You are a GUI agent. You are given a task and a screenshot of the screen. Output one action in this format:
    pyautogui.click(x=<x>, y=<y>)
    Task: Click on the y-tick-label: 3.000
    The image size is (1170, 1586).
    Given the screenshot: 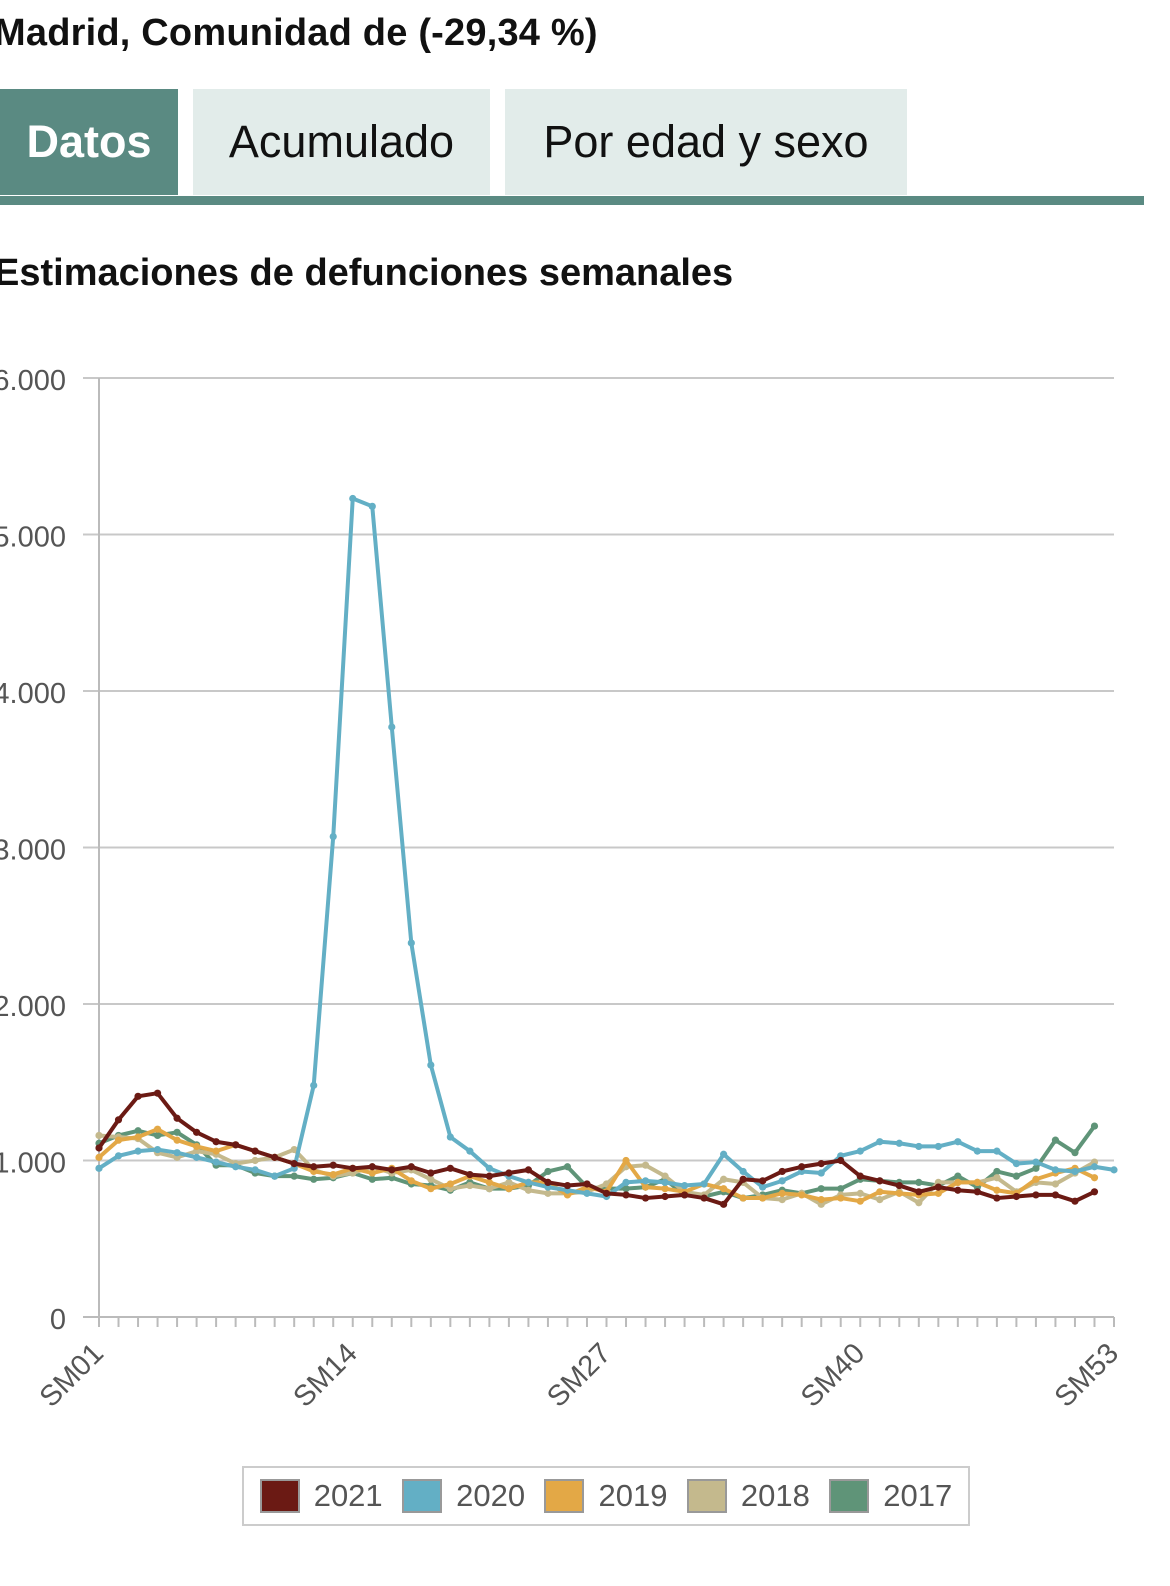 What is the action you would take?
    pyautogui.click(x=33, y=851)
    